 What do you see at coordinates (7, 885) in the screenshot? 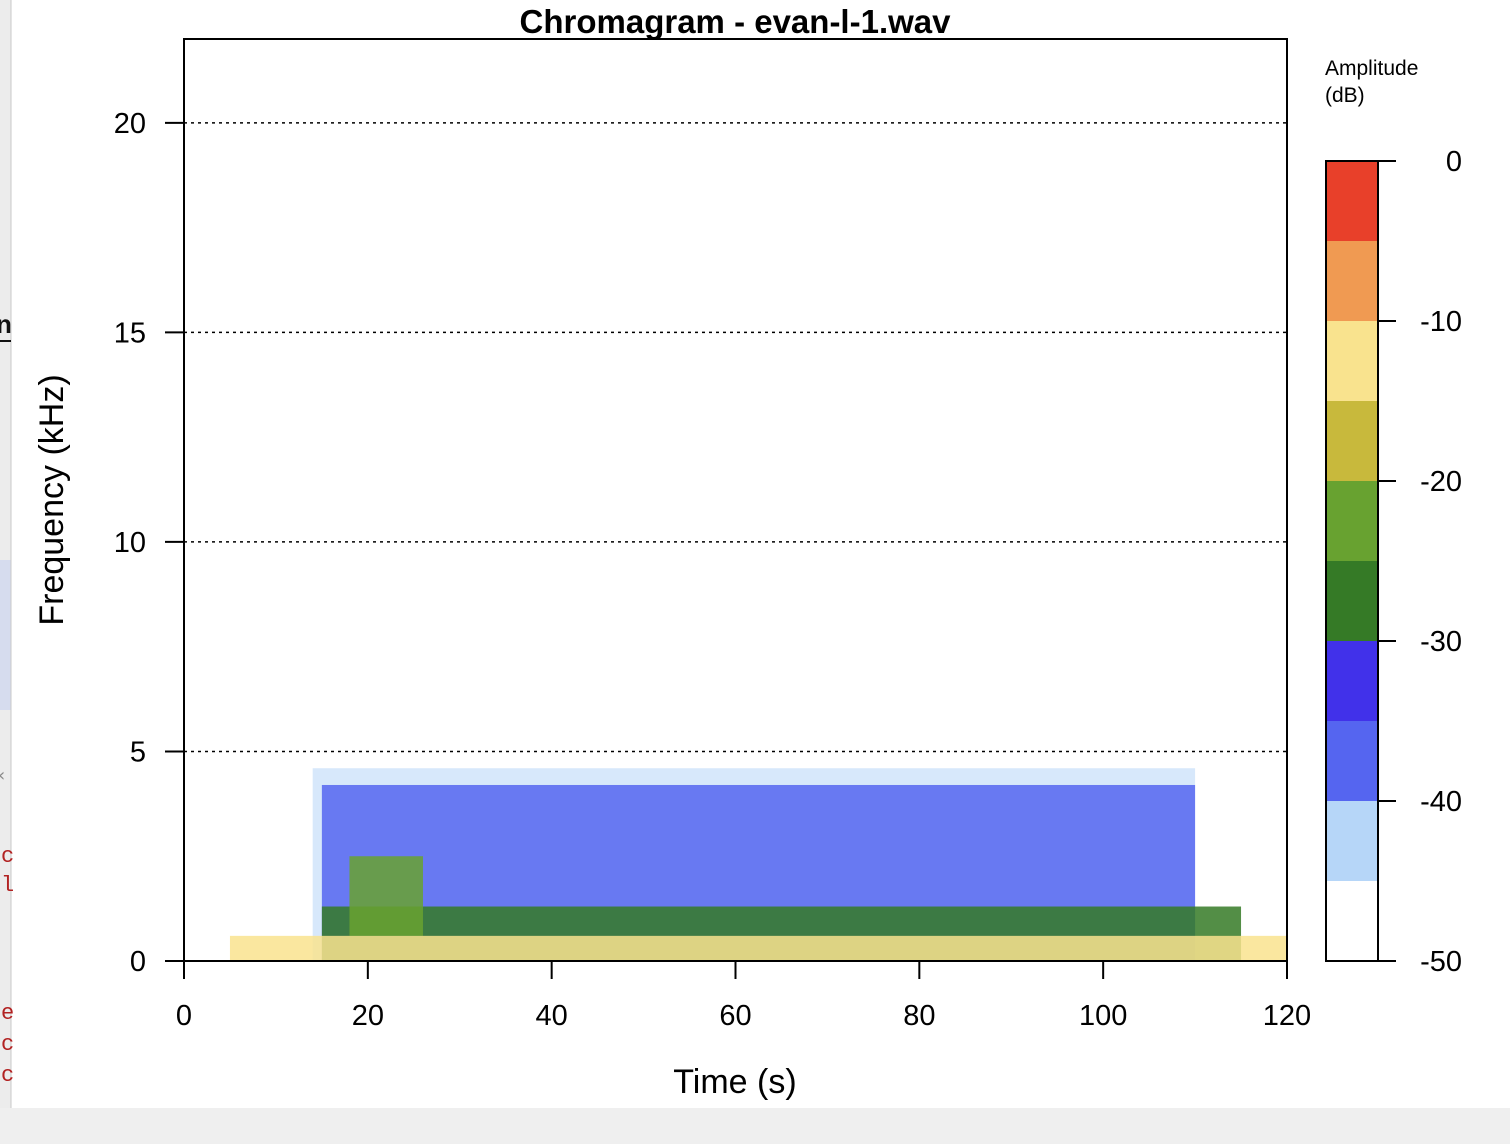
I see `left-pane-code-char: l` at bounding box center [7, 885].